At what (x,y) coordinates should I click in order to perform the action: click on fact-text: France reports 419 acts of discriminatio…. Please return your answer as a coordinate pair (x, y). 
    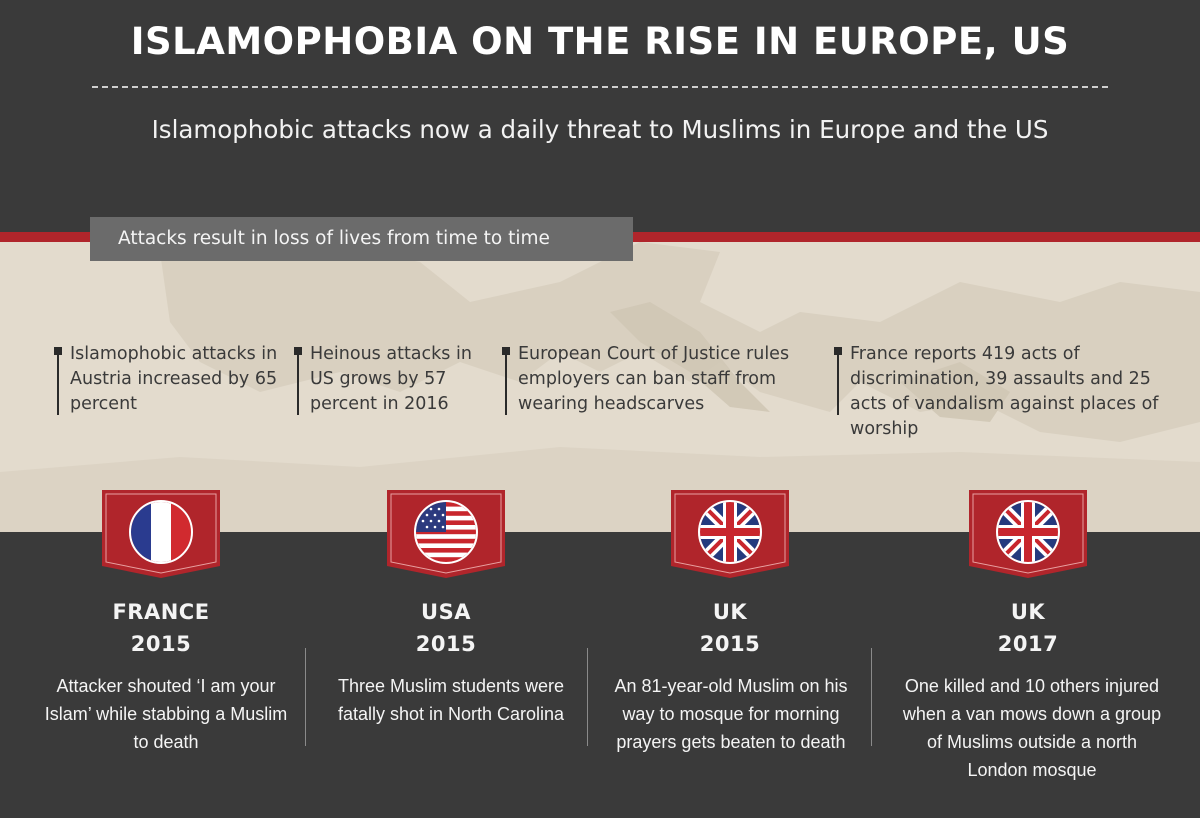
    Looking at the image, I should click on (1004, 391).